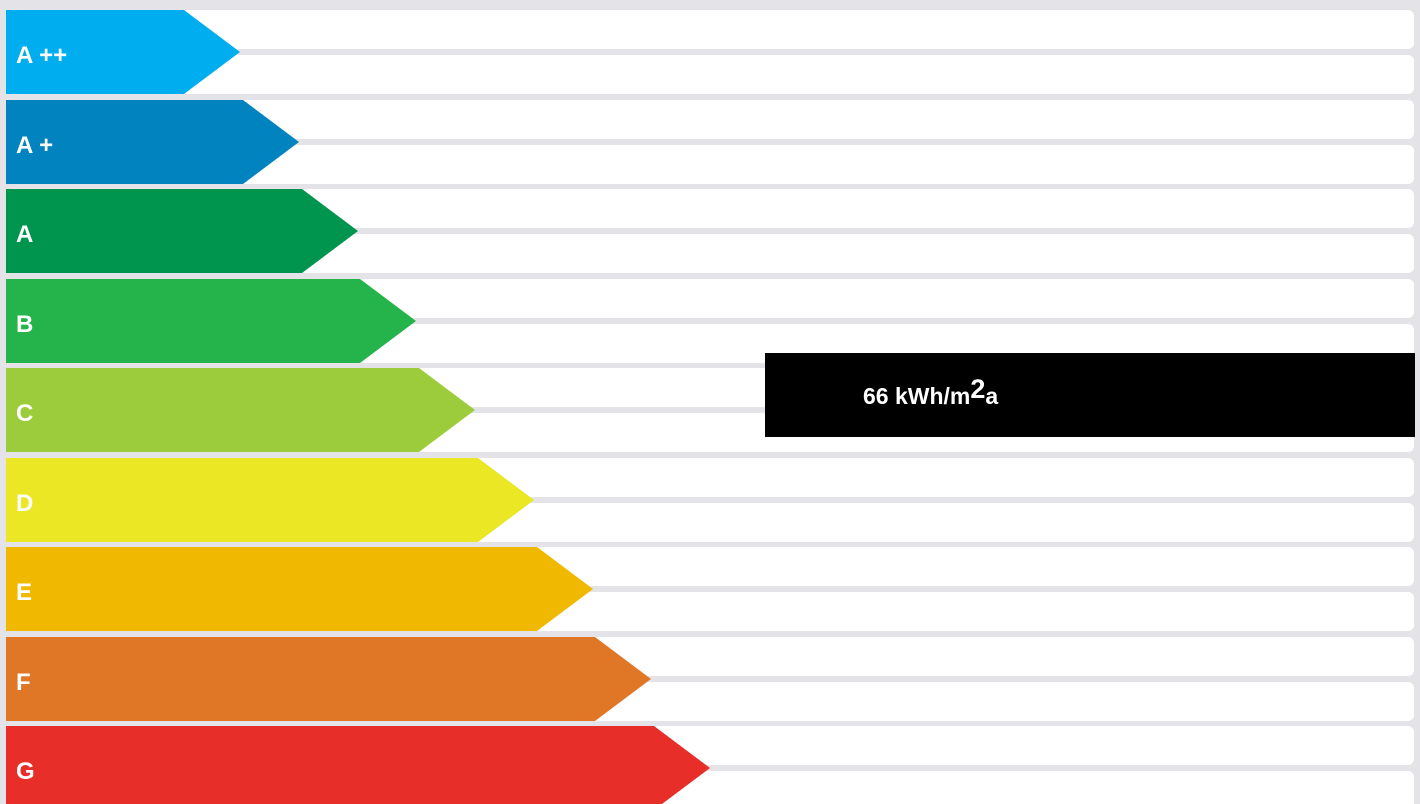 The width and height of the screenshot is (1420, 804). Describe the element at coordinates (929, 395) in the screenshot. I see `consumption-unit-prefix: kWh/m` at that location.